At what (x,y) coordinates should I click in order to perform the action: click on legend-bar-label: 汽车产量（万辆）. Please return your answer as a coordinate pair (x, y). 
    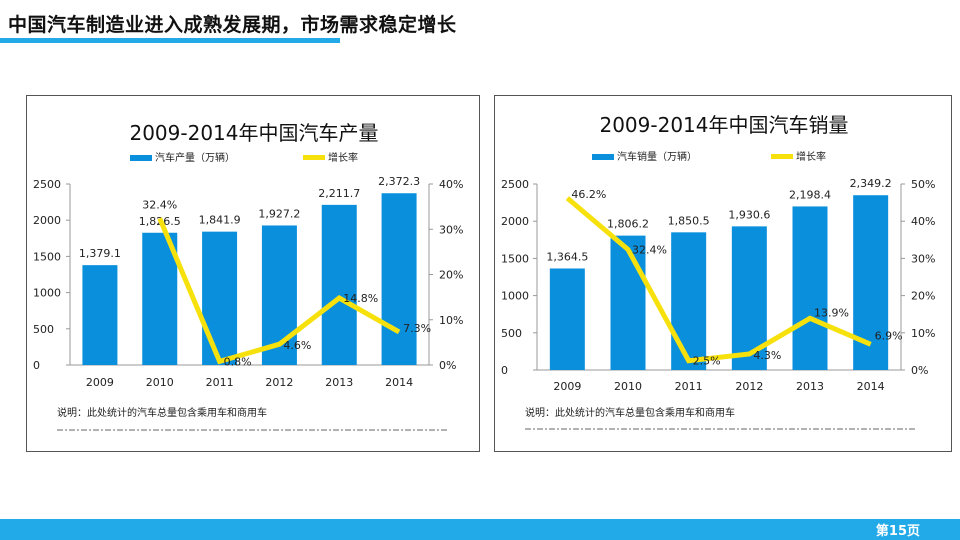
    Looking at the image, I should click on (195, 157).